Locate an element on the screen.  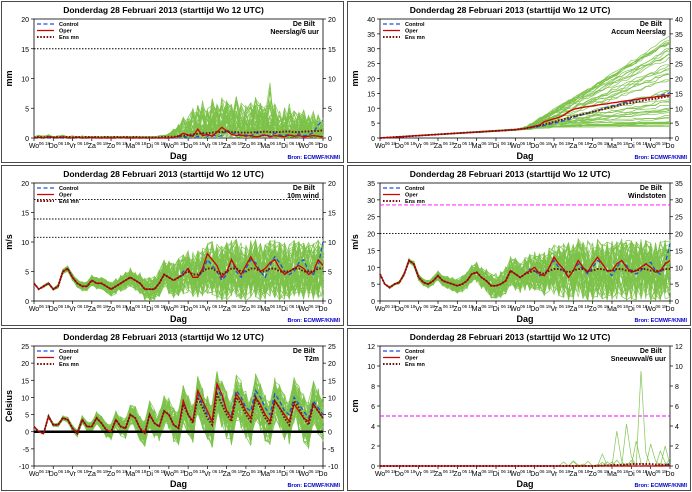
y-tick-label: -5 is located at coordinates (26, 450).